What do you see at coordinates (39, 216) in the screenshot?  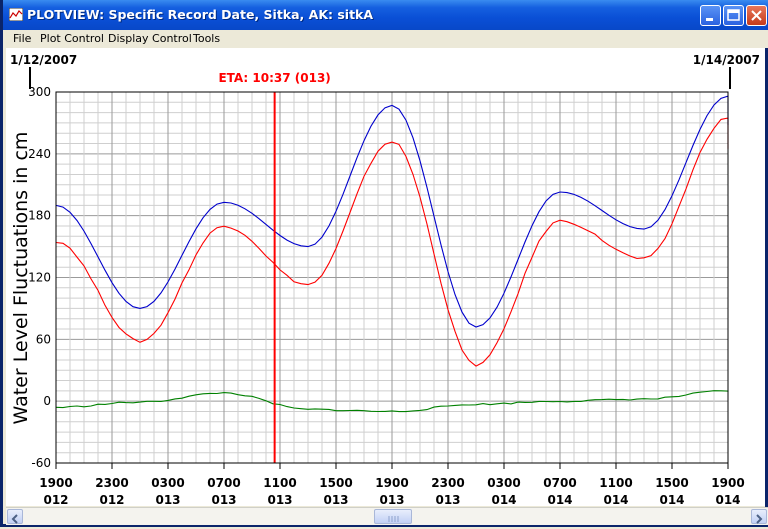 I see `y-tick-label: 180` at bounding box center [39, 216].